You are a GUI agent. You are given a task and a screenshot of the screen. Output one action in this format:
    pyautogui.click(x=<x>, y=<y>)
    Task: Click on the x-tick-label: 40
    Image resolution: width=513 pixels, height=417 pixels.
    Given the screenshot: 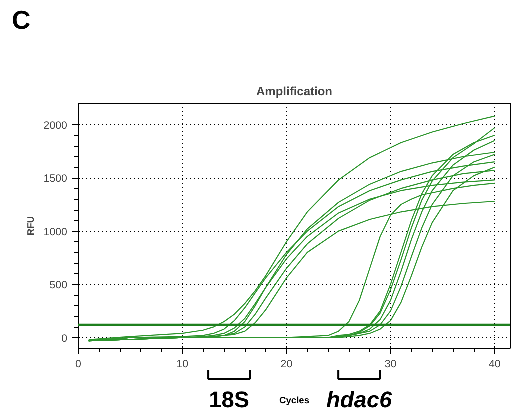 What is the action you would take?
    pyautogui.click(x=494, y=364)
    